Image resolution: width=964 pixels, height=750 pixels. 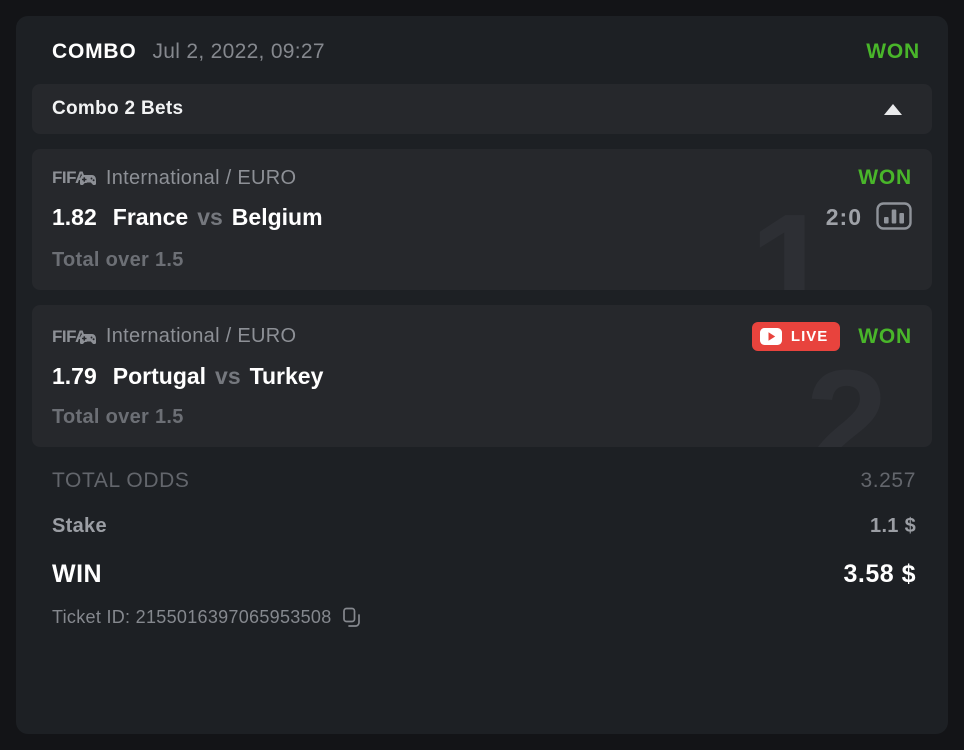 I want to click on stake-value: 1.1 $, so click(x=893, y=526).